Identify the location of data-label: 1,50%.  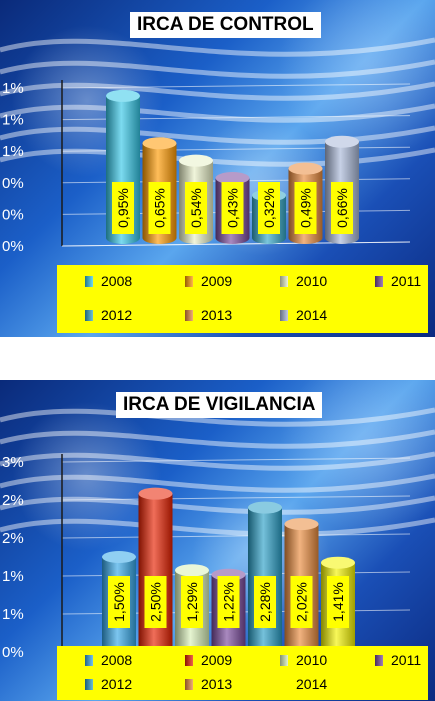
(119, 602).